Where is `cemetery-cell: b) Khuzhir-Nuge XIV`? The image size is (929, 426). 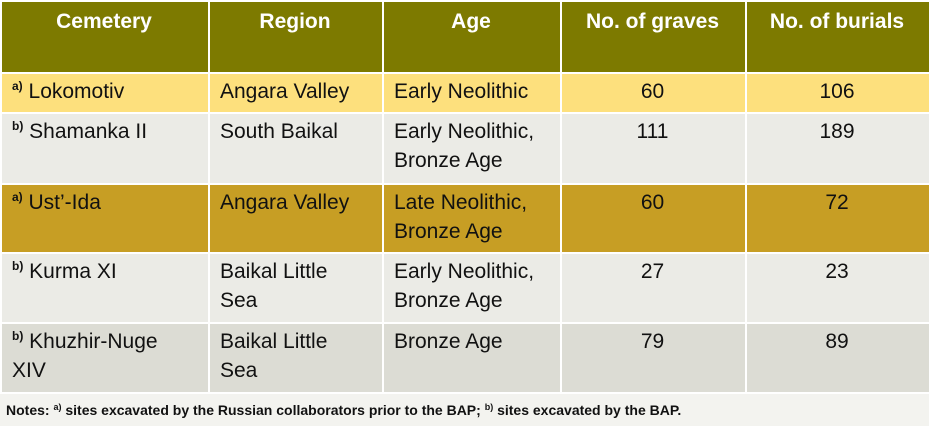 cemetery-cell: b) Khuzhir-Nuge XIV is located at coordinates (105, 358).